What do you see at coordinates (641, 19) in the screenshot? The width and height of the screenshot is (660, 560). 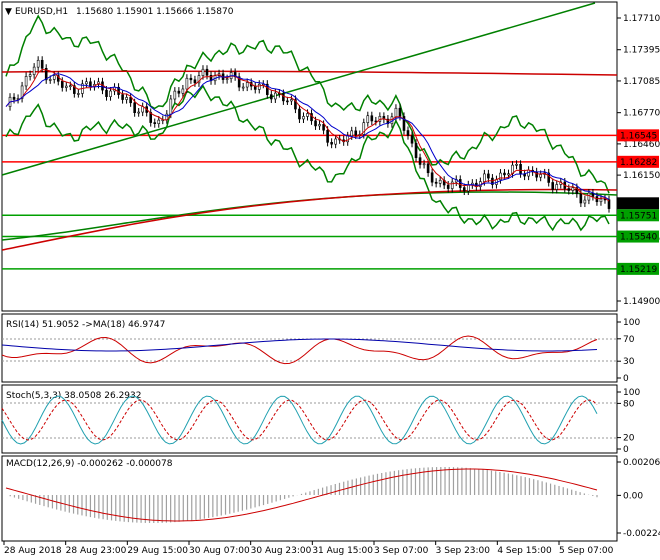 I see `price-tick-label: 1.17710` at bounding box center [641, 19].